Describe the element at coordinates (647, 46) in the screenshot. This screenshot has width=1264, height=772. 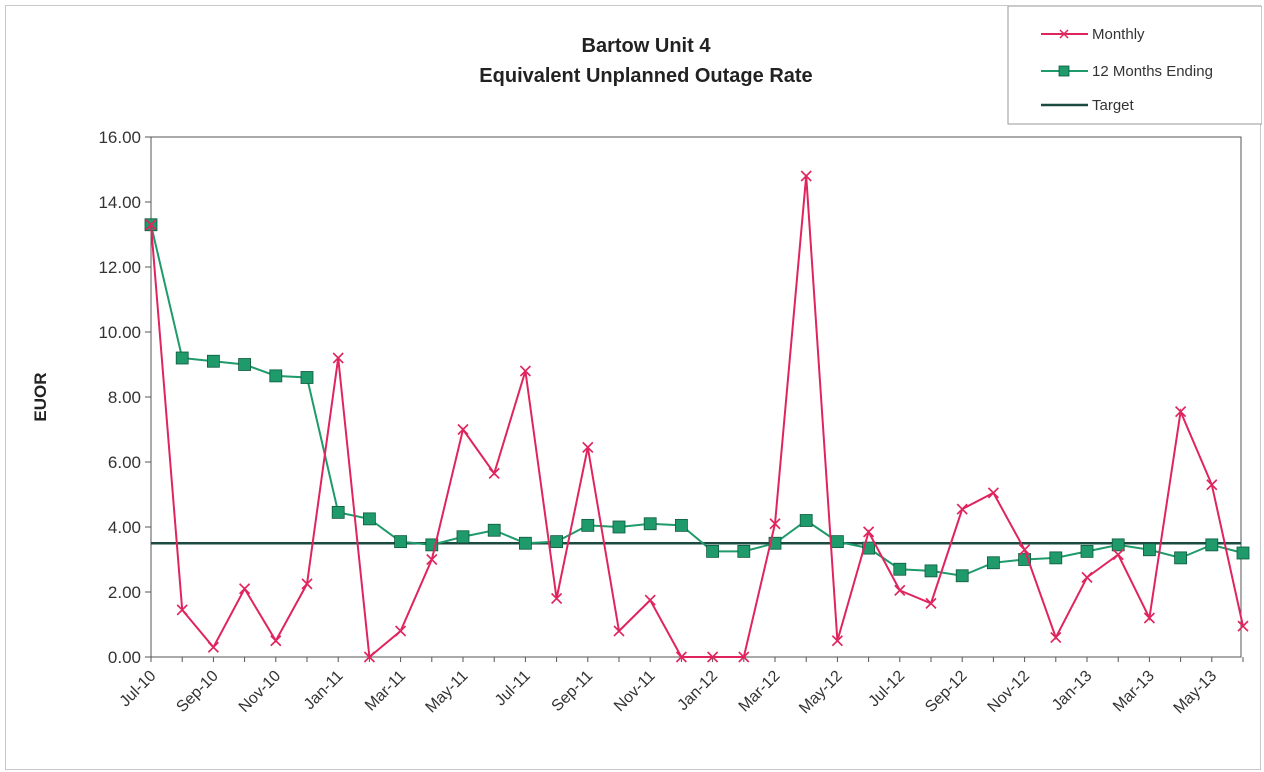
I see `chart-title: Bartow Unit 4` at that location.